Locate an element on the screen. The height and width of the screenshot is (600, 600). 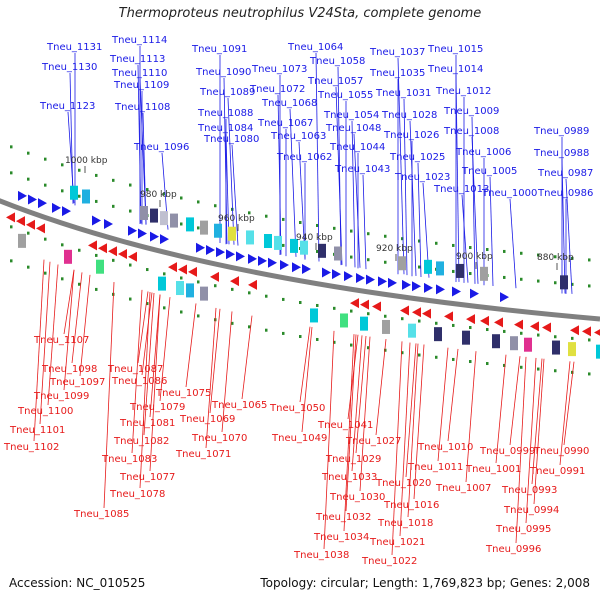
reverse-gene-label: Tneu_1099 is located at coordinates (61, 396).